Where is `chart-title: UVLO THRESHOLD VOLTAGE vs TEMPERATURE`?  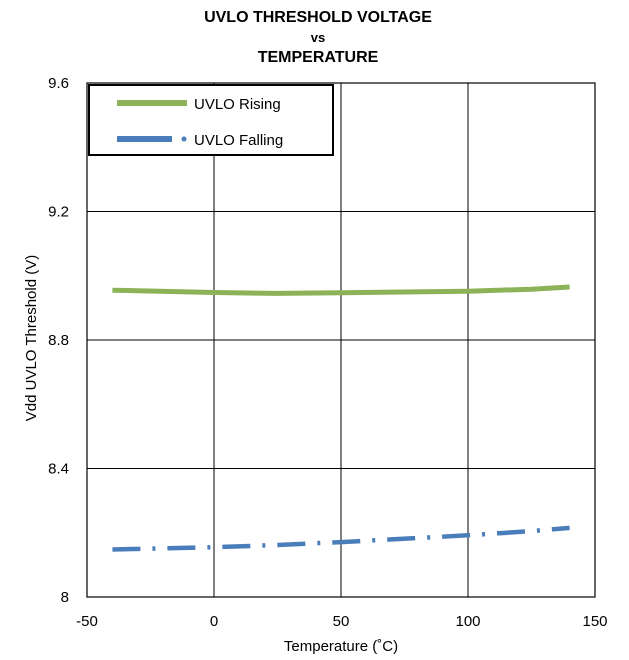 chart-title: UVLO THRESHOLD VOLTAGE vs TEMPERATURE is located at coordinates (318, 37).